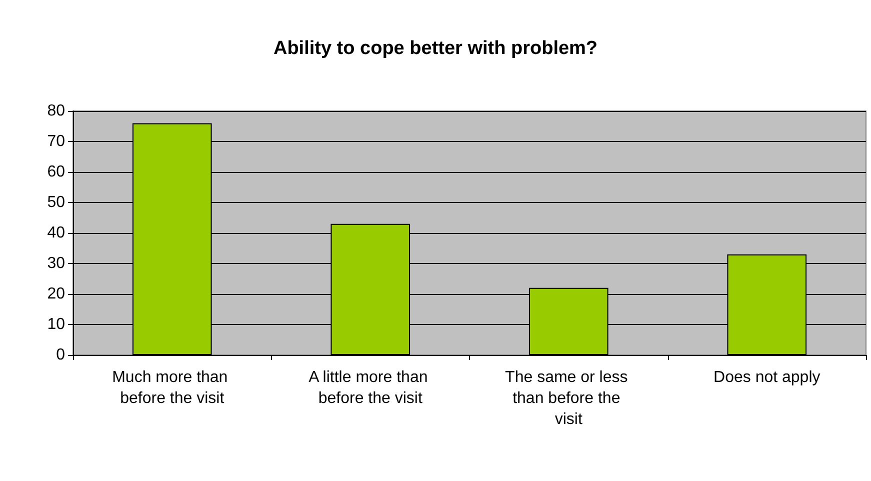  What do you see at coordinates (56, 263) in the screenshot?
I see `y-tick-label: 30` at bounding box center [56, 263].